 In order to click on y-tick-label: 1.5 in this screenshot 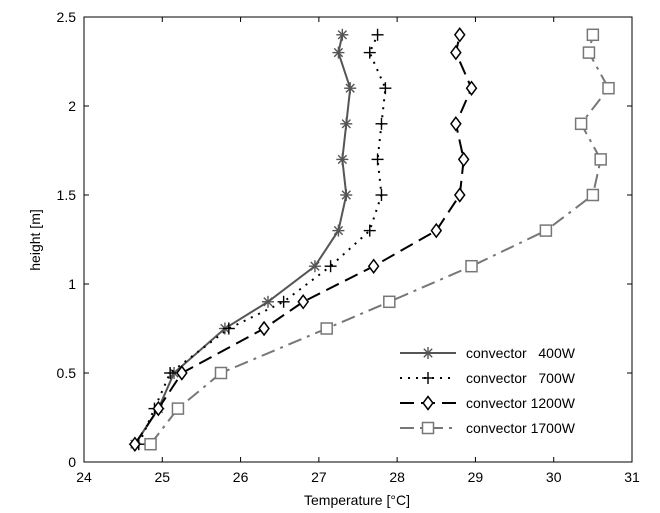, I will do `click(67, 195)`.